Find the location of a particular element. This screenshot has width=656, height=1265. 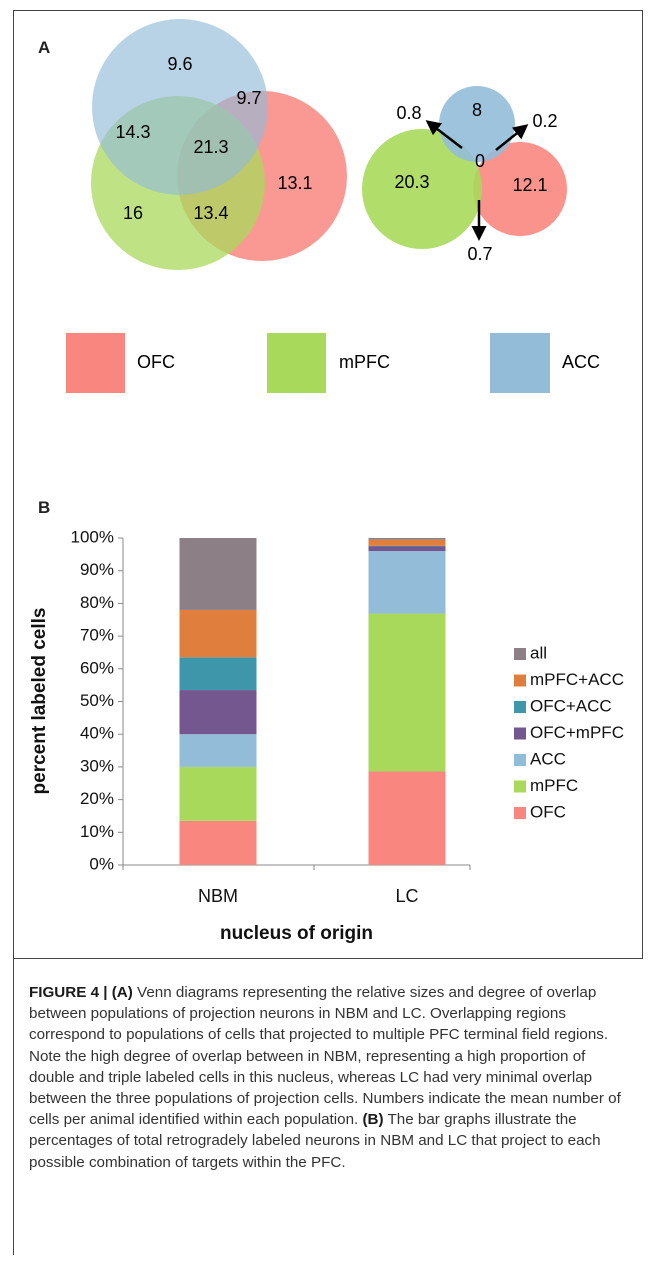

lc-mpfc-acc-value: 0.8 is located at coordinates (408, 113).